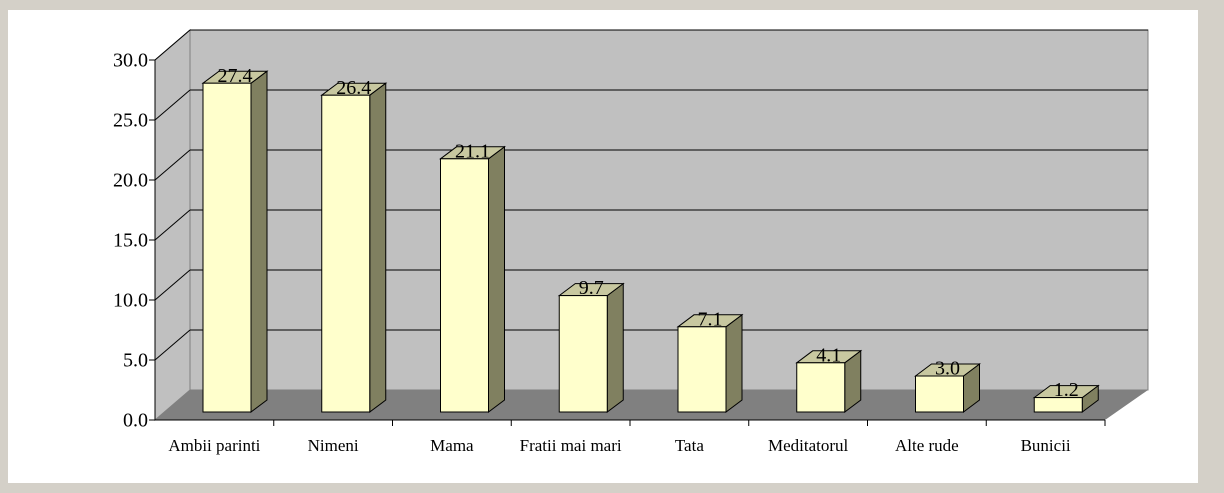 The height and width of the screenshot is (493, 1224). What do you see at coordinates (353, 88) in the screenshot?
I see `value-label: 26.4` at bounding box center [353, 88].